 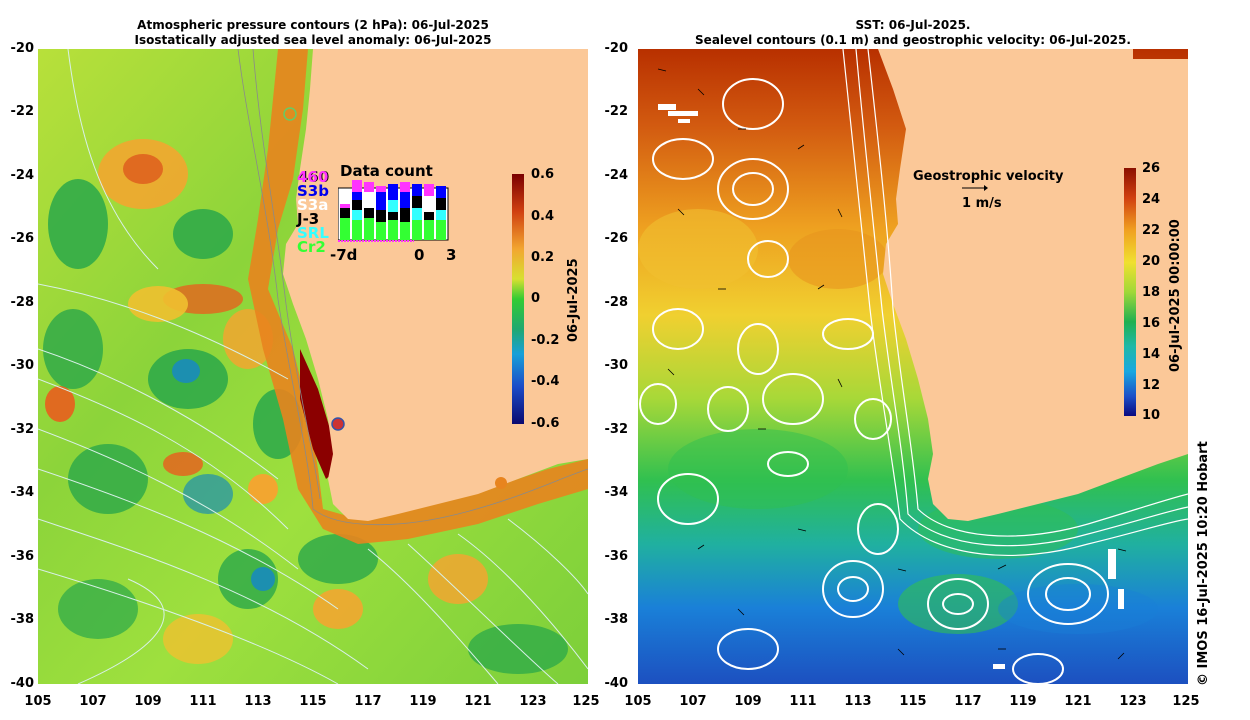 What do you see at coordinates (616, 48) in the screenshot?
I see `right-ytick: -20` at bounding box center [616, 48].